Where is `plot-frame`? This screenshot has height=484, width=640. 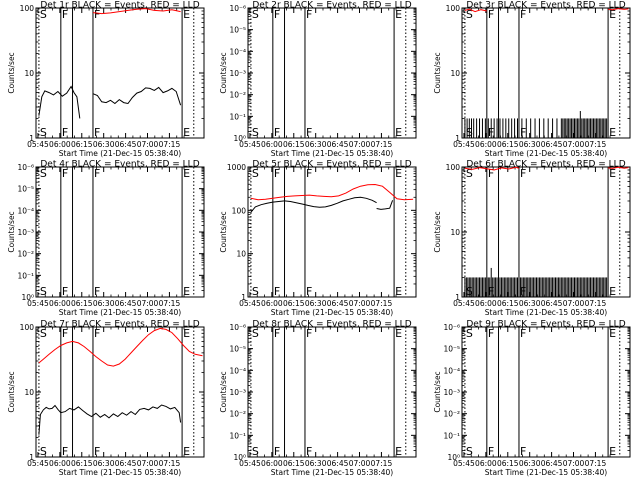
plot-frame is located at coordinates (332, 232).